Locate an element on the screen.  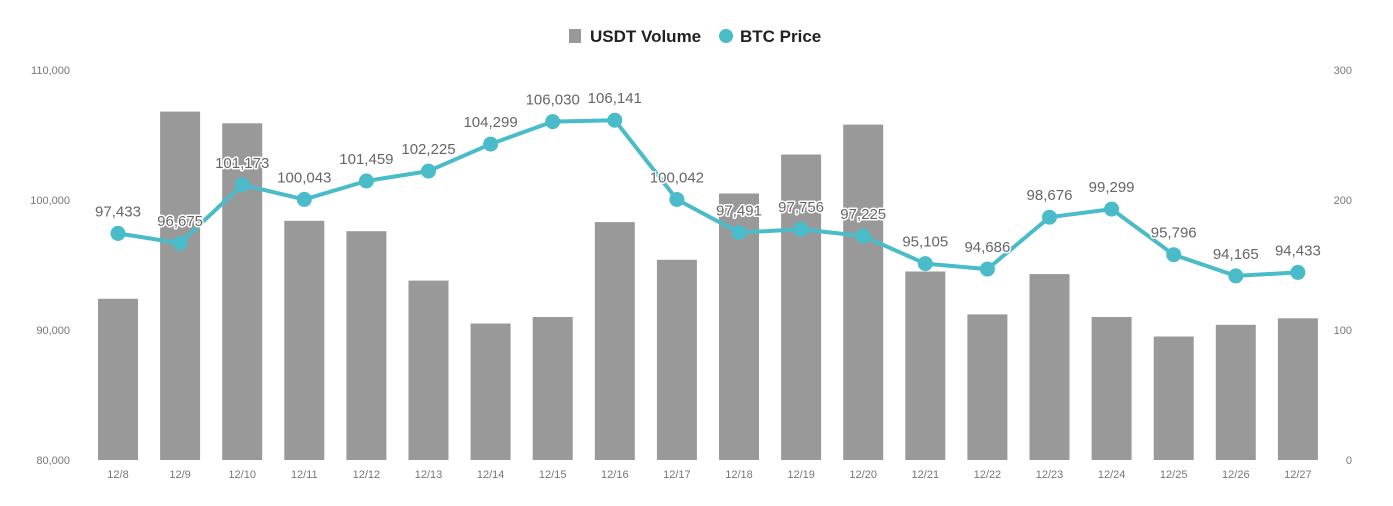
legend-swatch-btc-price is located at coordinates (726, 36).